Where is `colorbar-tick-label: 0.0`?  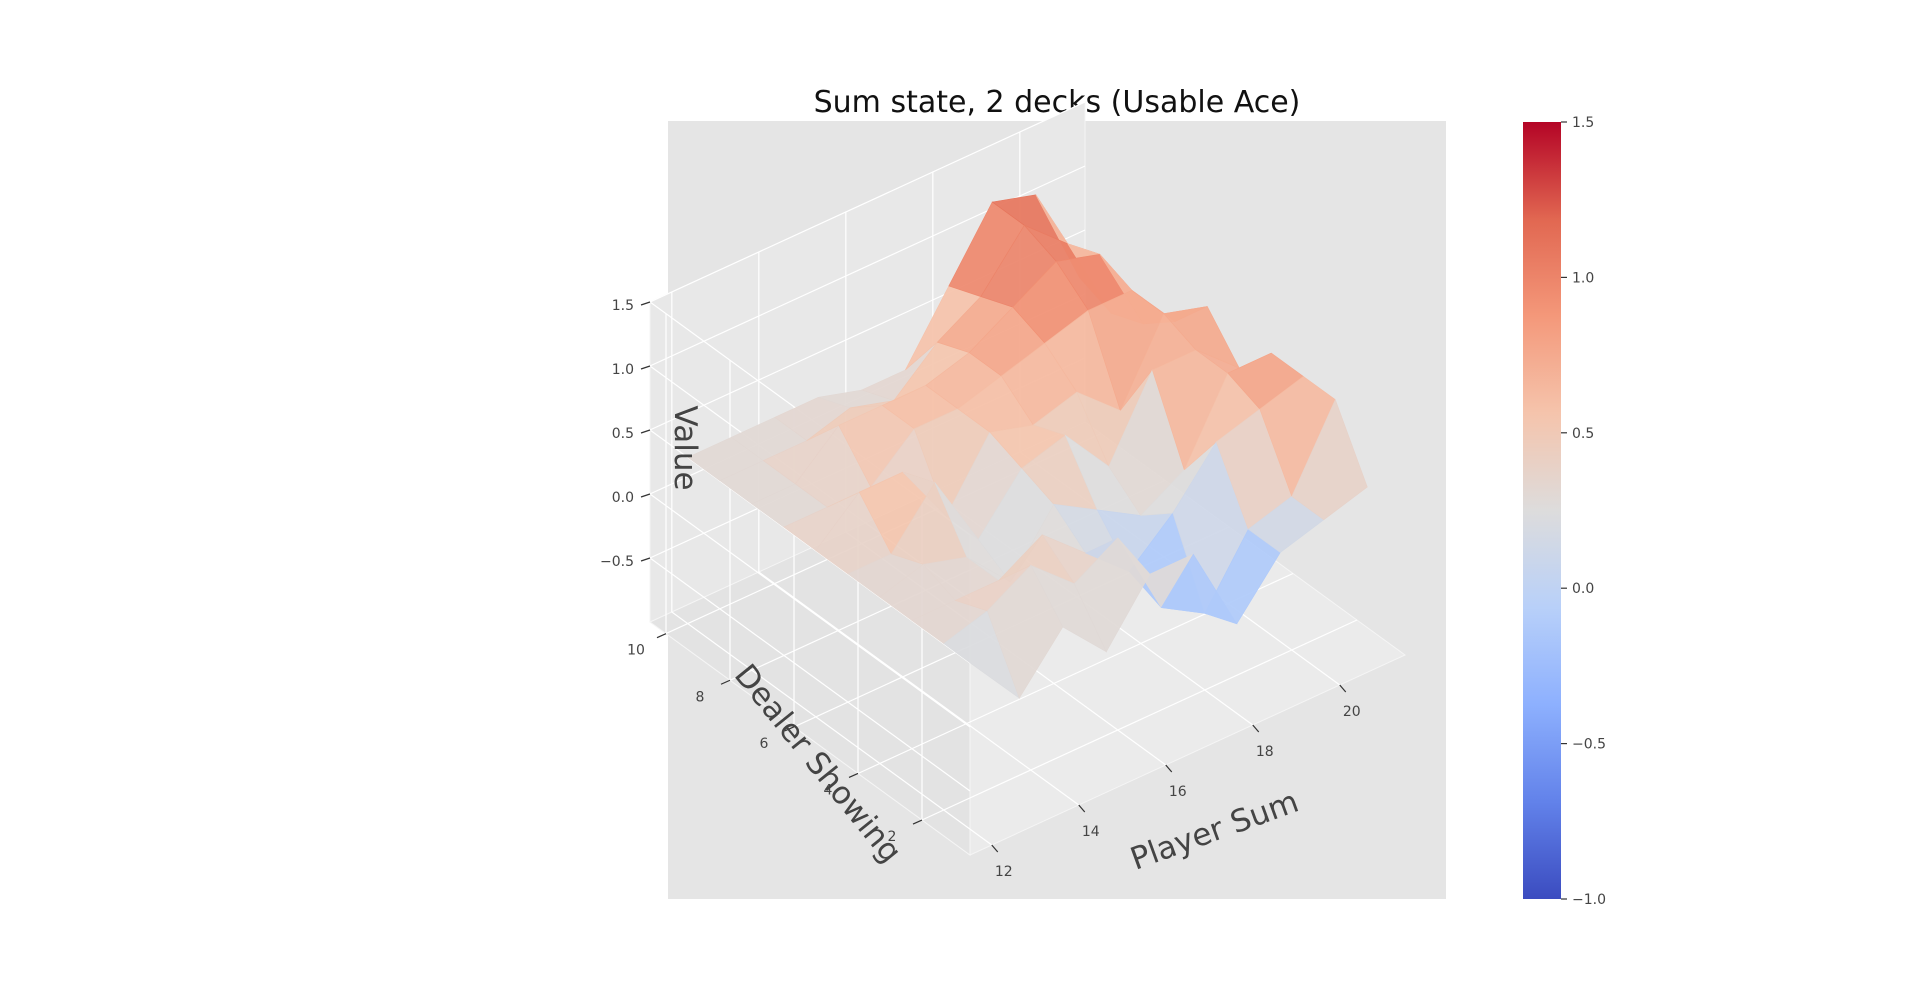
colorbar-tick-label: 0.0 is located at coordinates (1583, 589).